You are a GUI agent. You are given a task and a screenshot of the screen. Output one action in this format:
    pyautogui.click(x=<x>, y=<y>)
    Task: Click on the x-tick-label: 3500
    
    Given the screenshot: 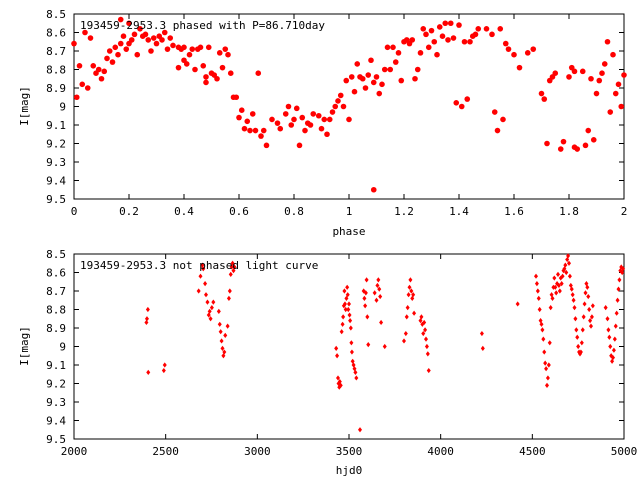 What is the action you would take?
    pyautogui.click(x=349, y=451)
    